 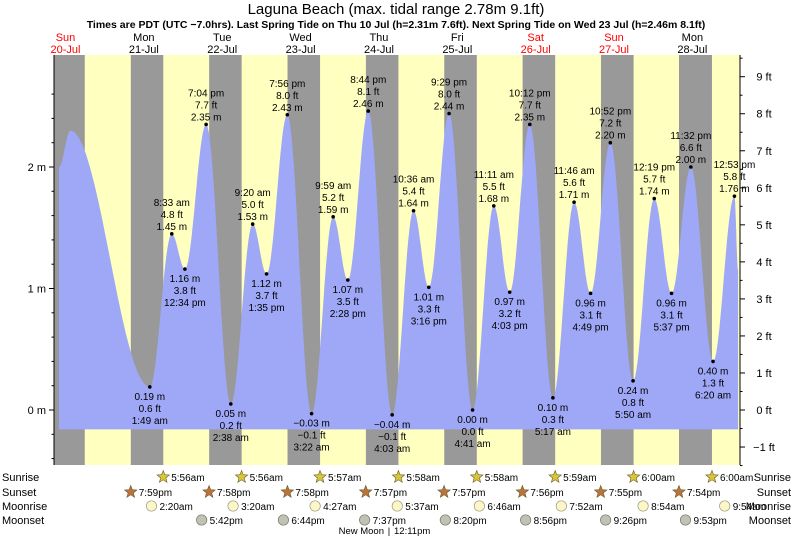 What do you see at coordinates (494, 175) in the screenshot?
I see `tide-label: 11:11 am` at bounding box center [494, 175].